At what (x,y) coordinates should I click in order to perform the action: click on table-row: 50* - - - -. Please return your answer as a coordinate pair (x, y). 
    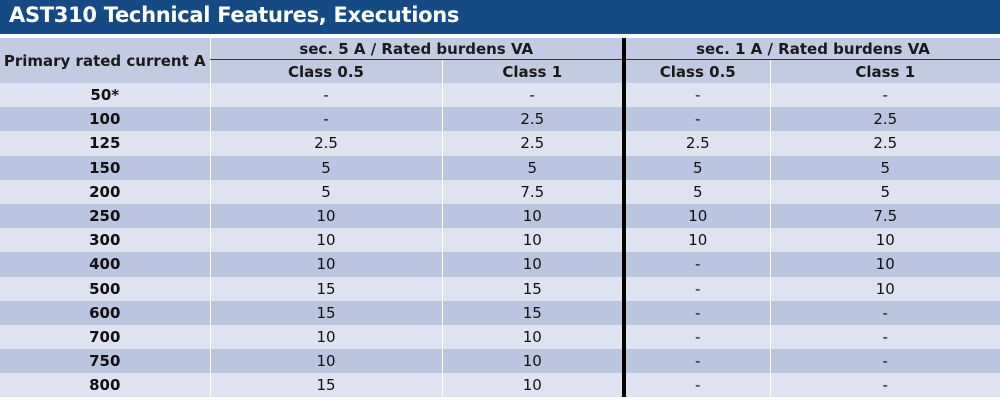
    Looking at the image, I should click on (500, 95).